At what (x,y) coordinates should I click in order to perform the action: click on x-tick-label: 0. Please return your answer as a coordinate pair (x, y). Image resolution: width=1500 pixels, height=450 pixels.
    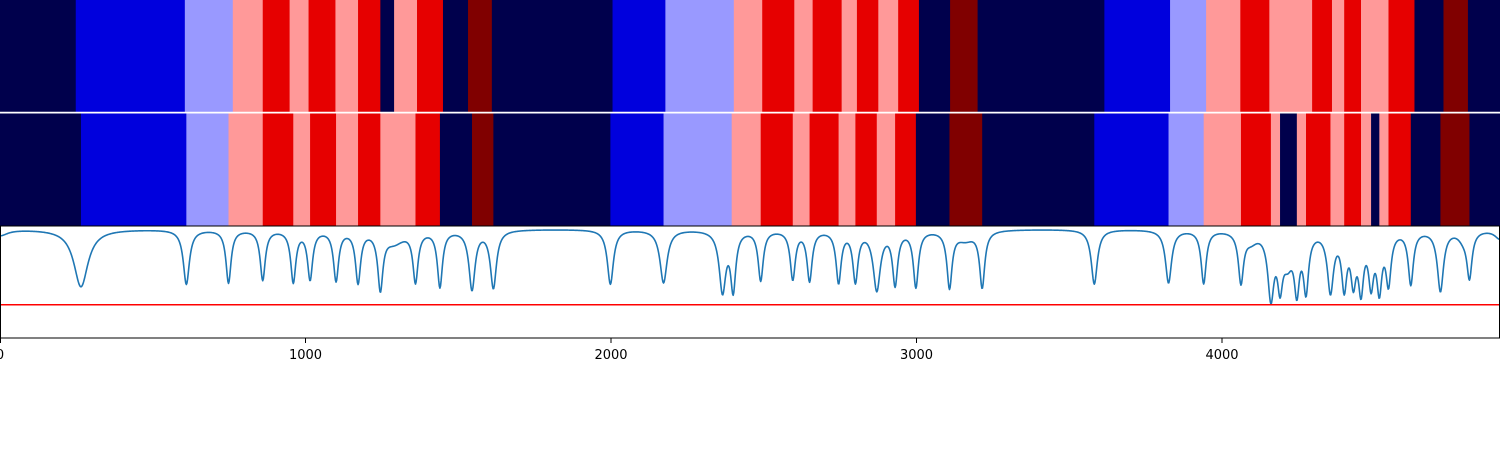
    Looking at the image, I should click on (2, 355).